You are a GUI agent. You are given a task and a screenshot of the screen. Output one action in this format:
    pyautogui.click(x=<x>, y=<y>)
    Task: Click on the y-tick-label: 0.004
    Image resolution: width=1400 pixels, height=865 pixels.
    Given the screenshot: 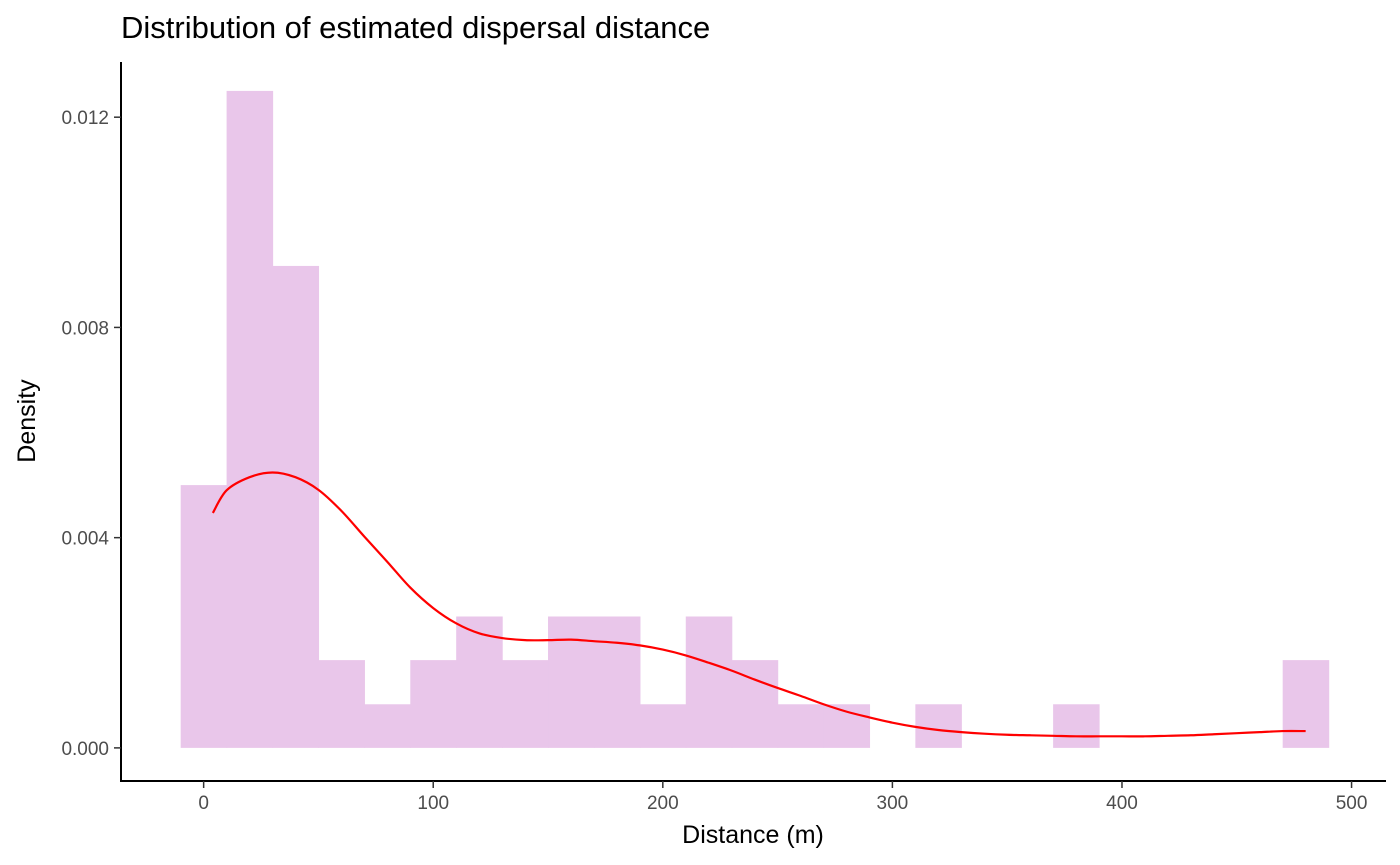 What is the action you would take?
    pyautogui.click(x=85, y=539)
    